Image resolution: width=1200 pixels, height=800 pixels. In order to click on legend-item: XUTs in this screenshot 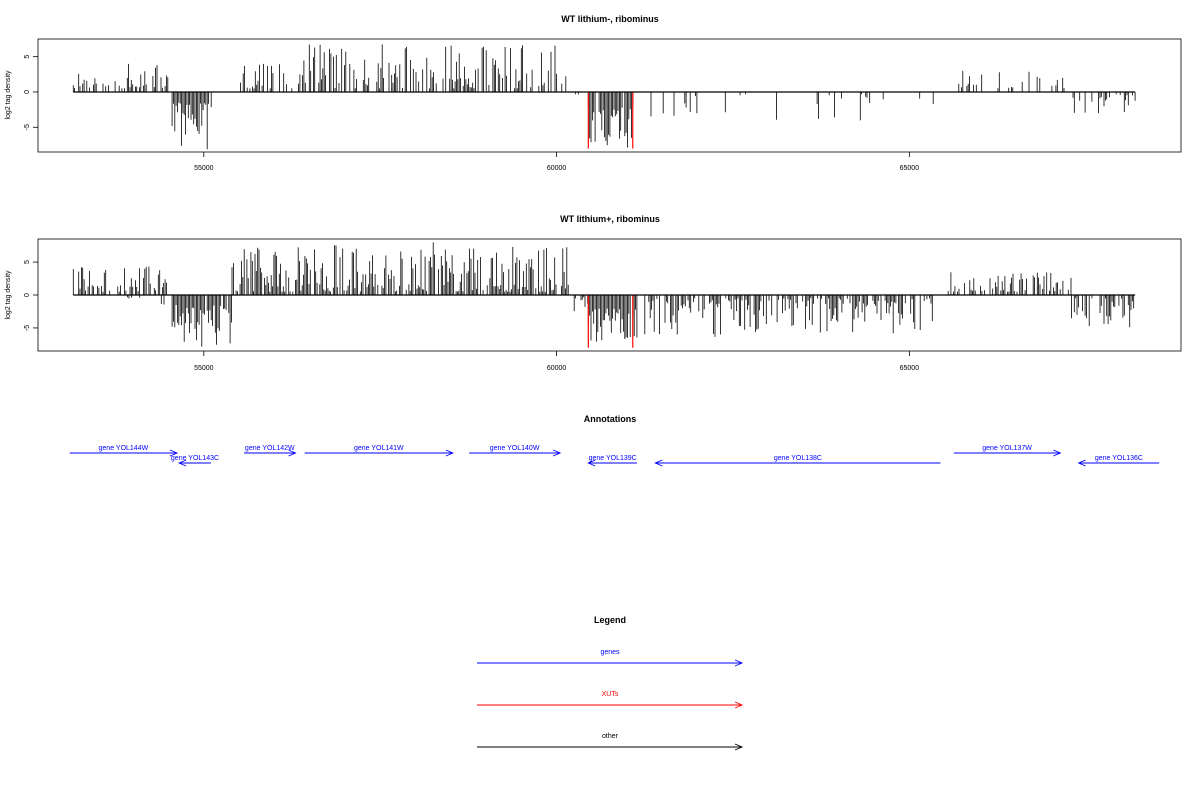, I will do `click(610, 700)`.